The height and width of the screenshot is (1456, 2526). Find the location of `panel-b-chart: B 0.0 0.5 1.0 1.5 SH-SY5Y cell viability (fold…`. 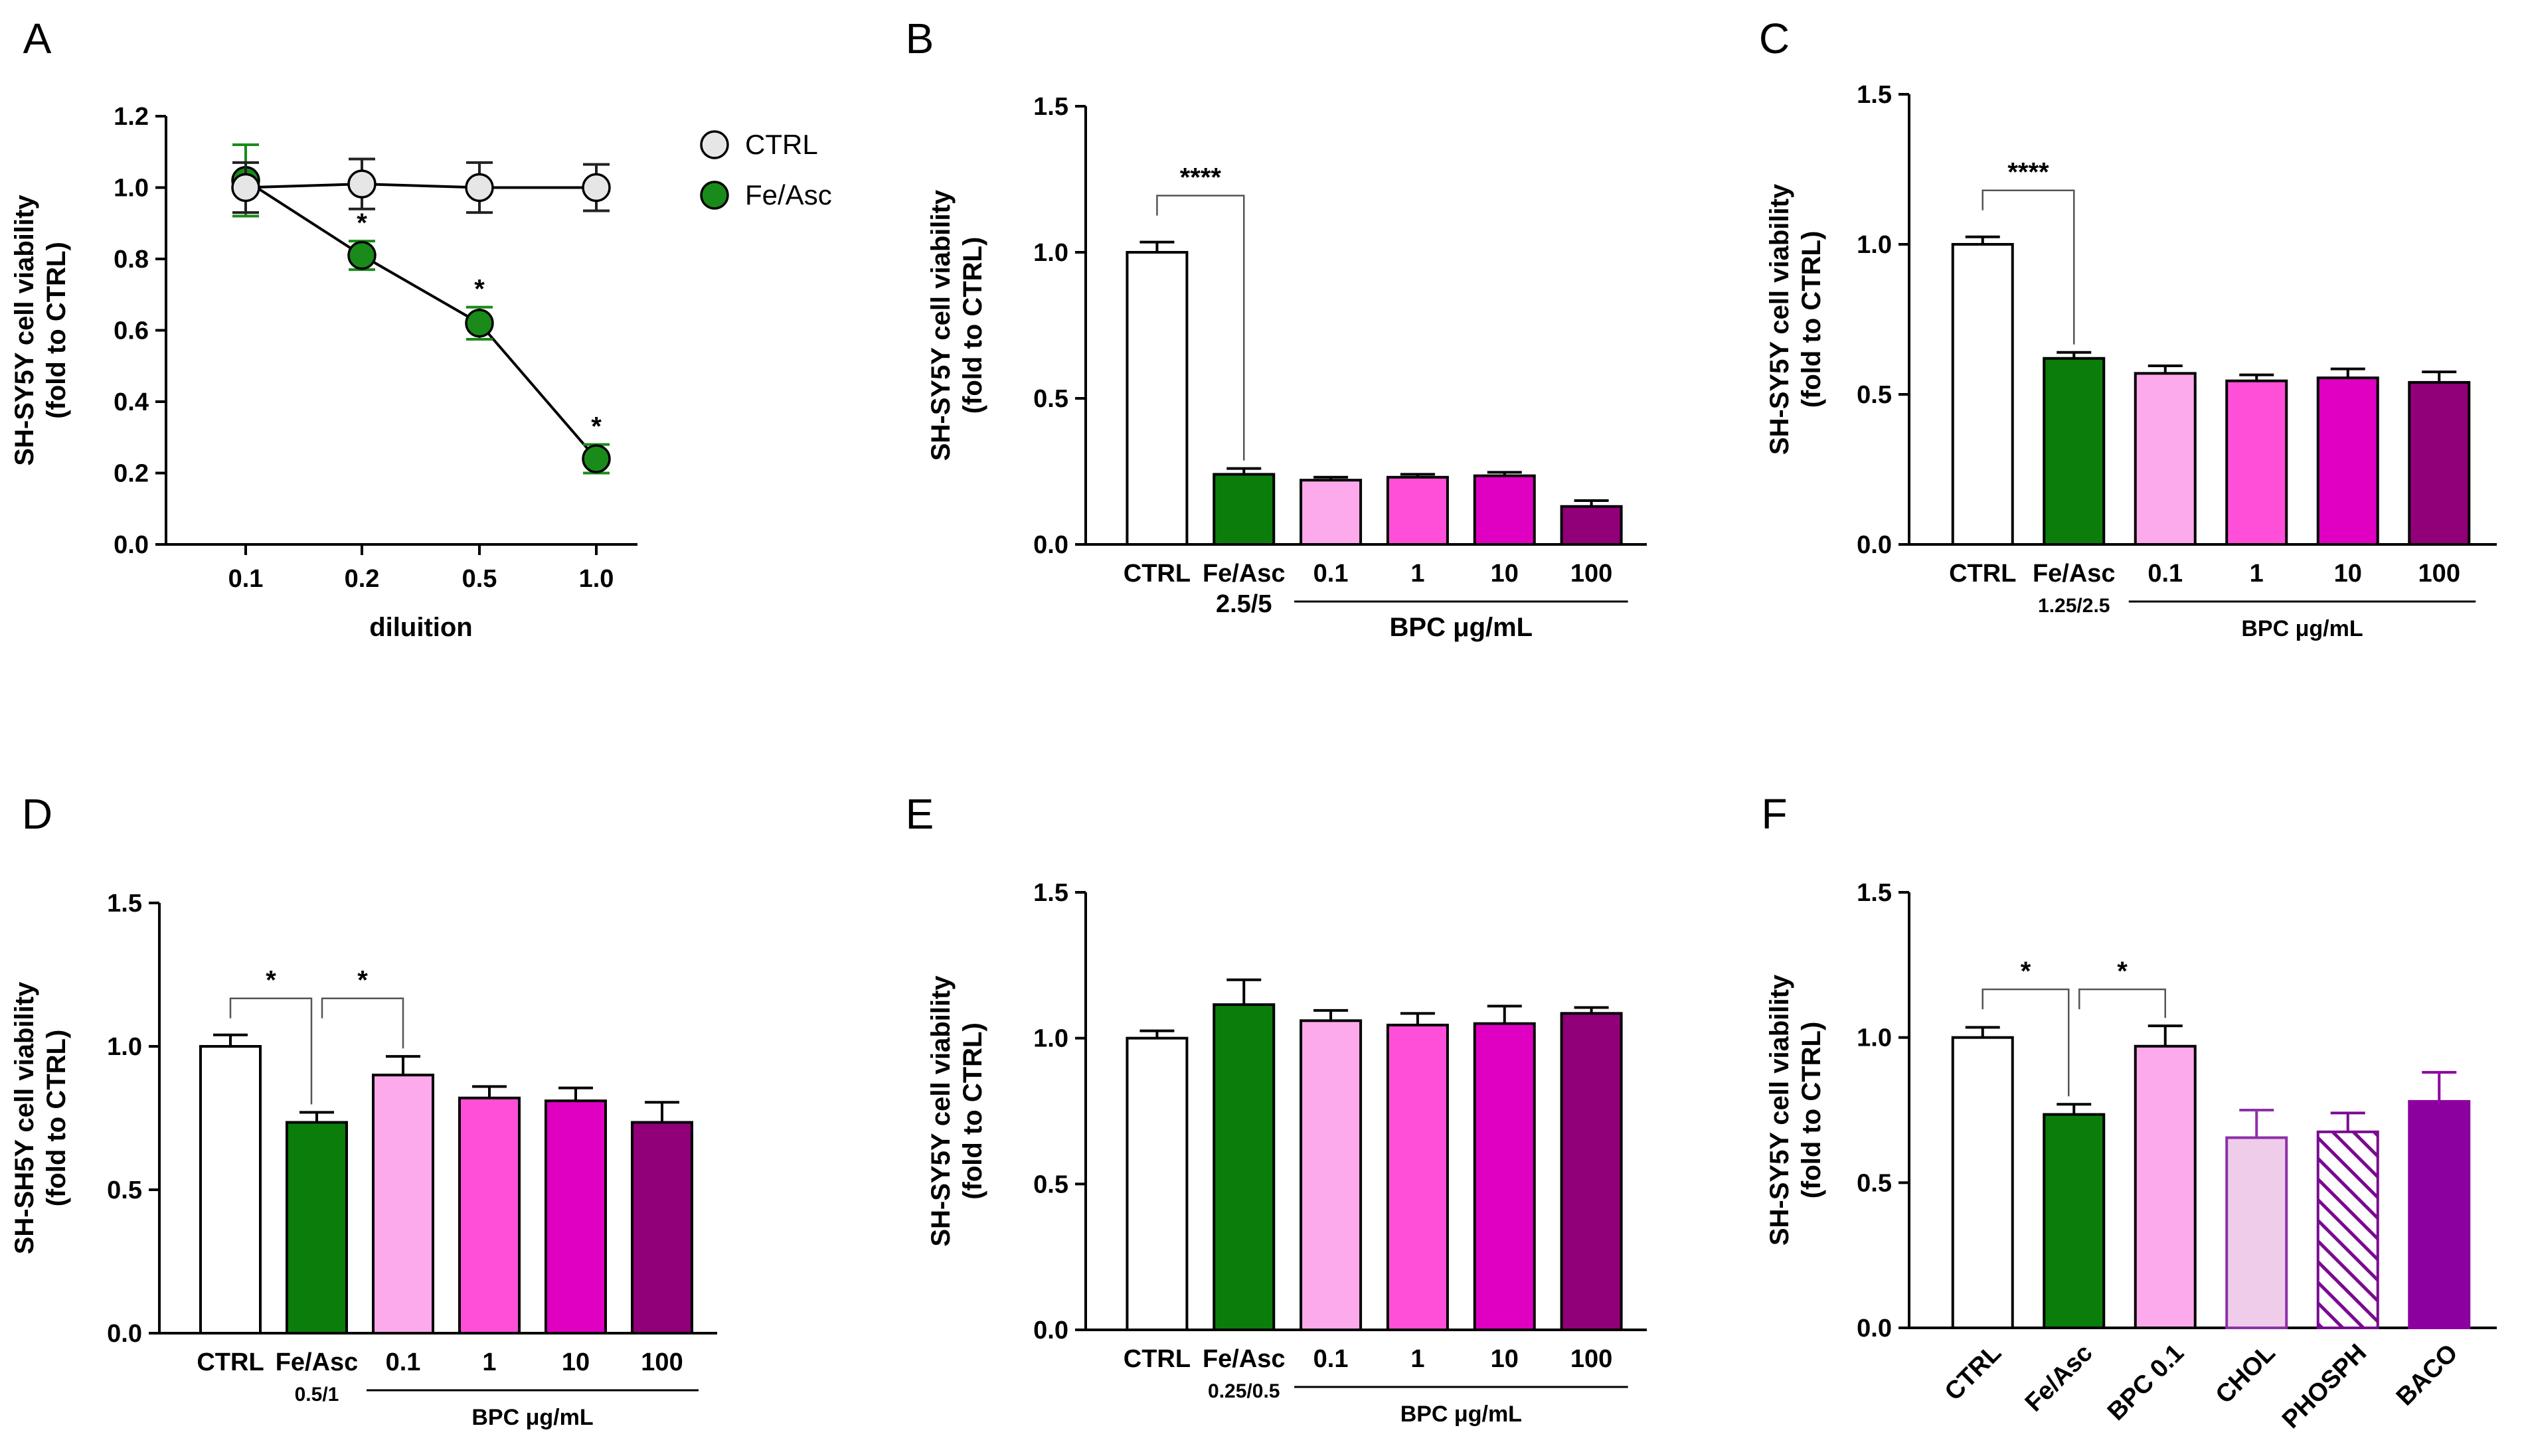

panel-b-chart: B 0.0 0.5 1.0 1.5 SH-SY5Y cell viability (fold… is located at coordinates (1276, 328).